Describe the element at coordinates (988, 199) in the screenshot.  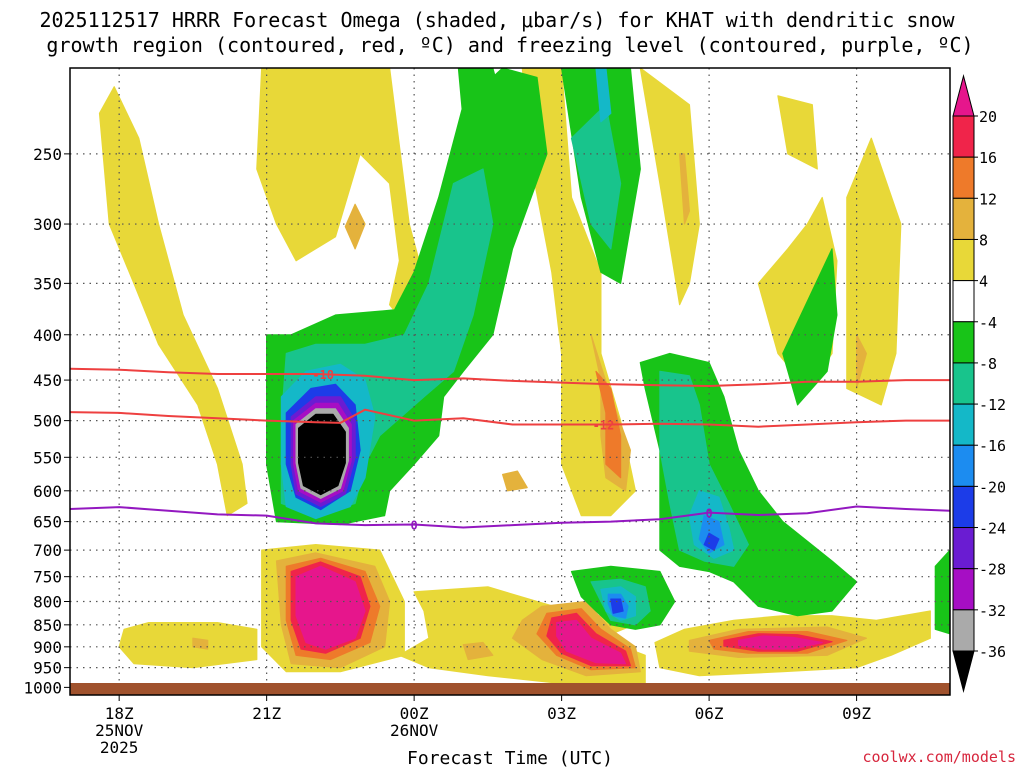
I see `colorbar-label-2: 12` at that location.